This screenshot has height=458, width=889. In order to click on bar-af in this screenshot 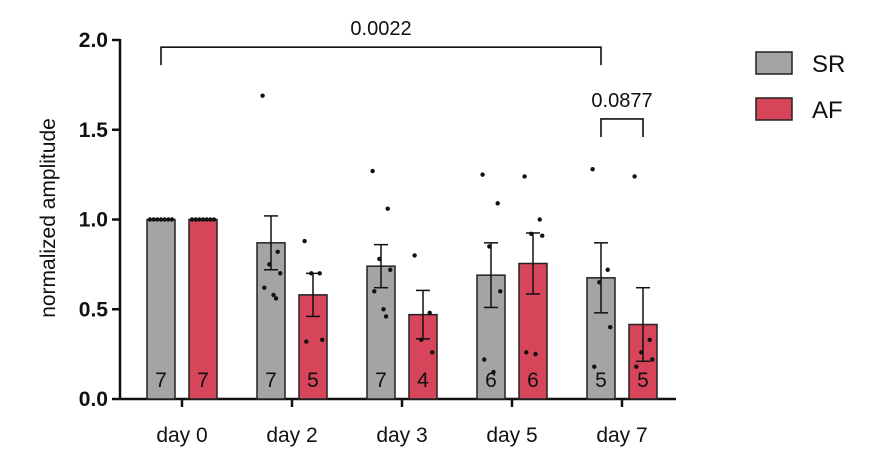, I will do `click(203, 309)`.